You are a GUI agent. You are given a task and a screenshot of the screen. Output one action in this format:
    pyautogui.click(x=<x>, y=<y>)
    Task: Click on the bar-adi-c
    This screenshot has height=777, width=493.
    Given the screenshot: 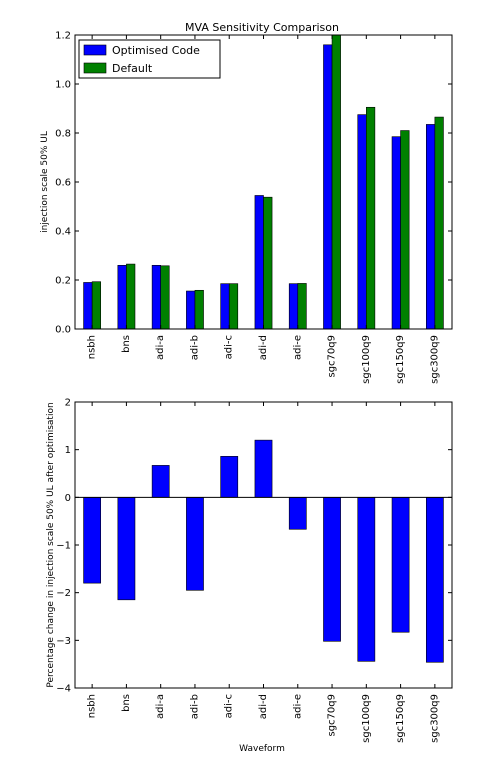 What is the action you would take?
    pyautogui.click(x=229, y=476)
    